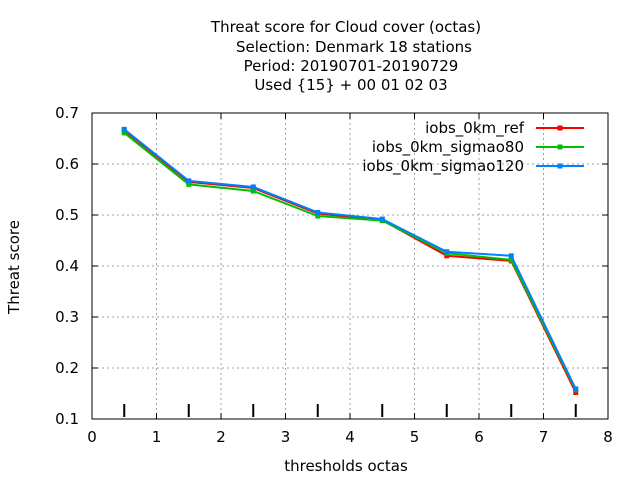 The image size is (640, 480). What do you see at coordinates (544, 437) in the screenshot?
I see `x-tick-label: 7` at bounding box center [544, 437].